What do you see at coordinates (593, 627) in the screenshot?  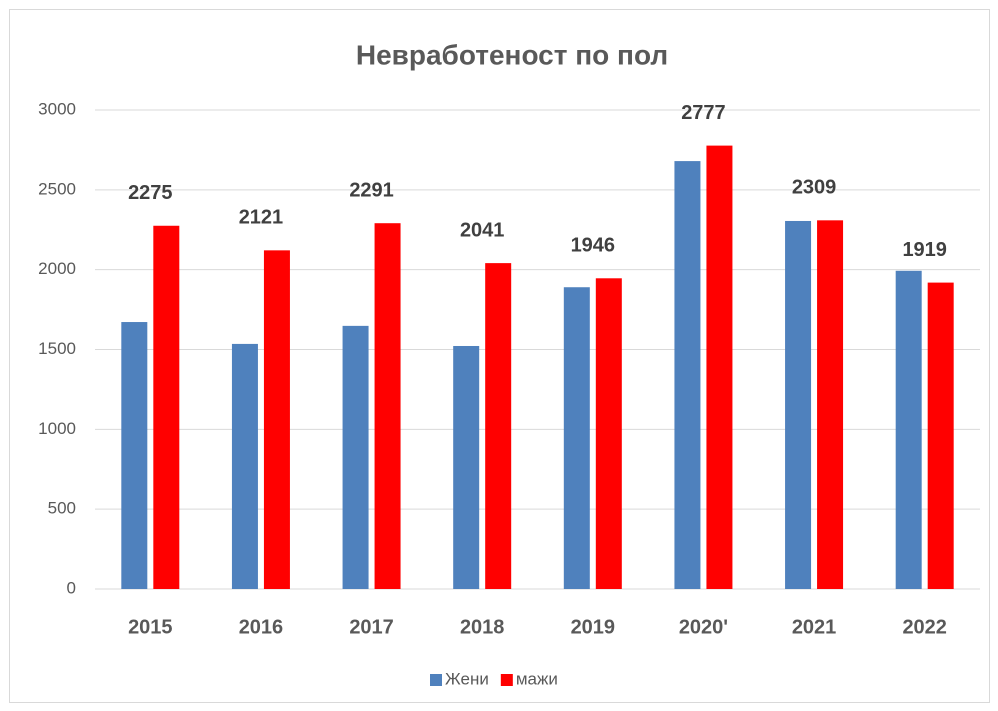 I see `x-tick-label: 2019` at bounding box center [593, 627].